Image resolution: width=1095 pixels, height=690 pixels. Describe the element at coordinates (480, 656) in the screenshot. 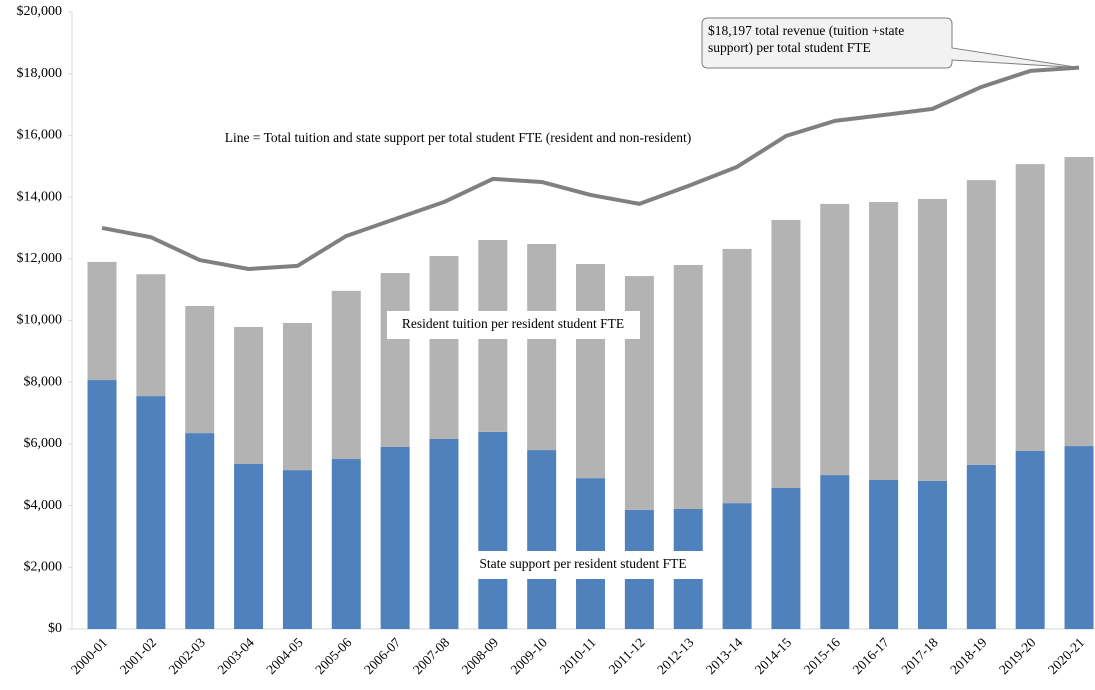

I see `x-tick-label: 2008-09` at that location.